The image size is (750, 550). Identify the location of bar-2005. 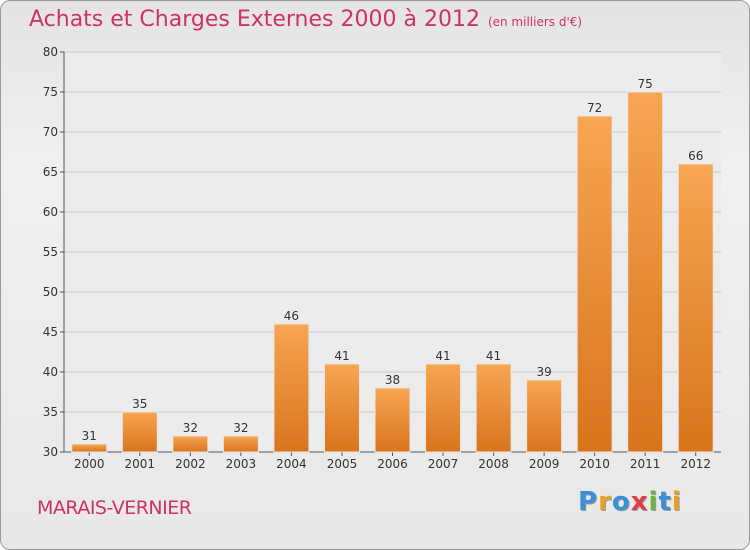
(341, 408).